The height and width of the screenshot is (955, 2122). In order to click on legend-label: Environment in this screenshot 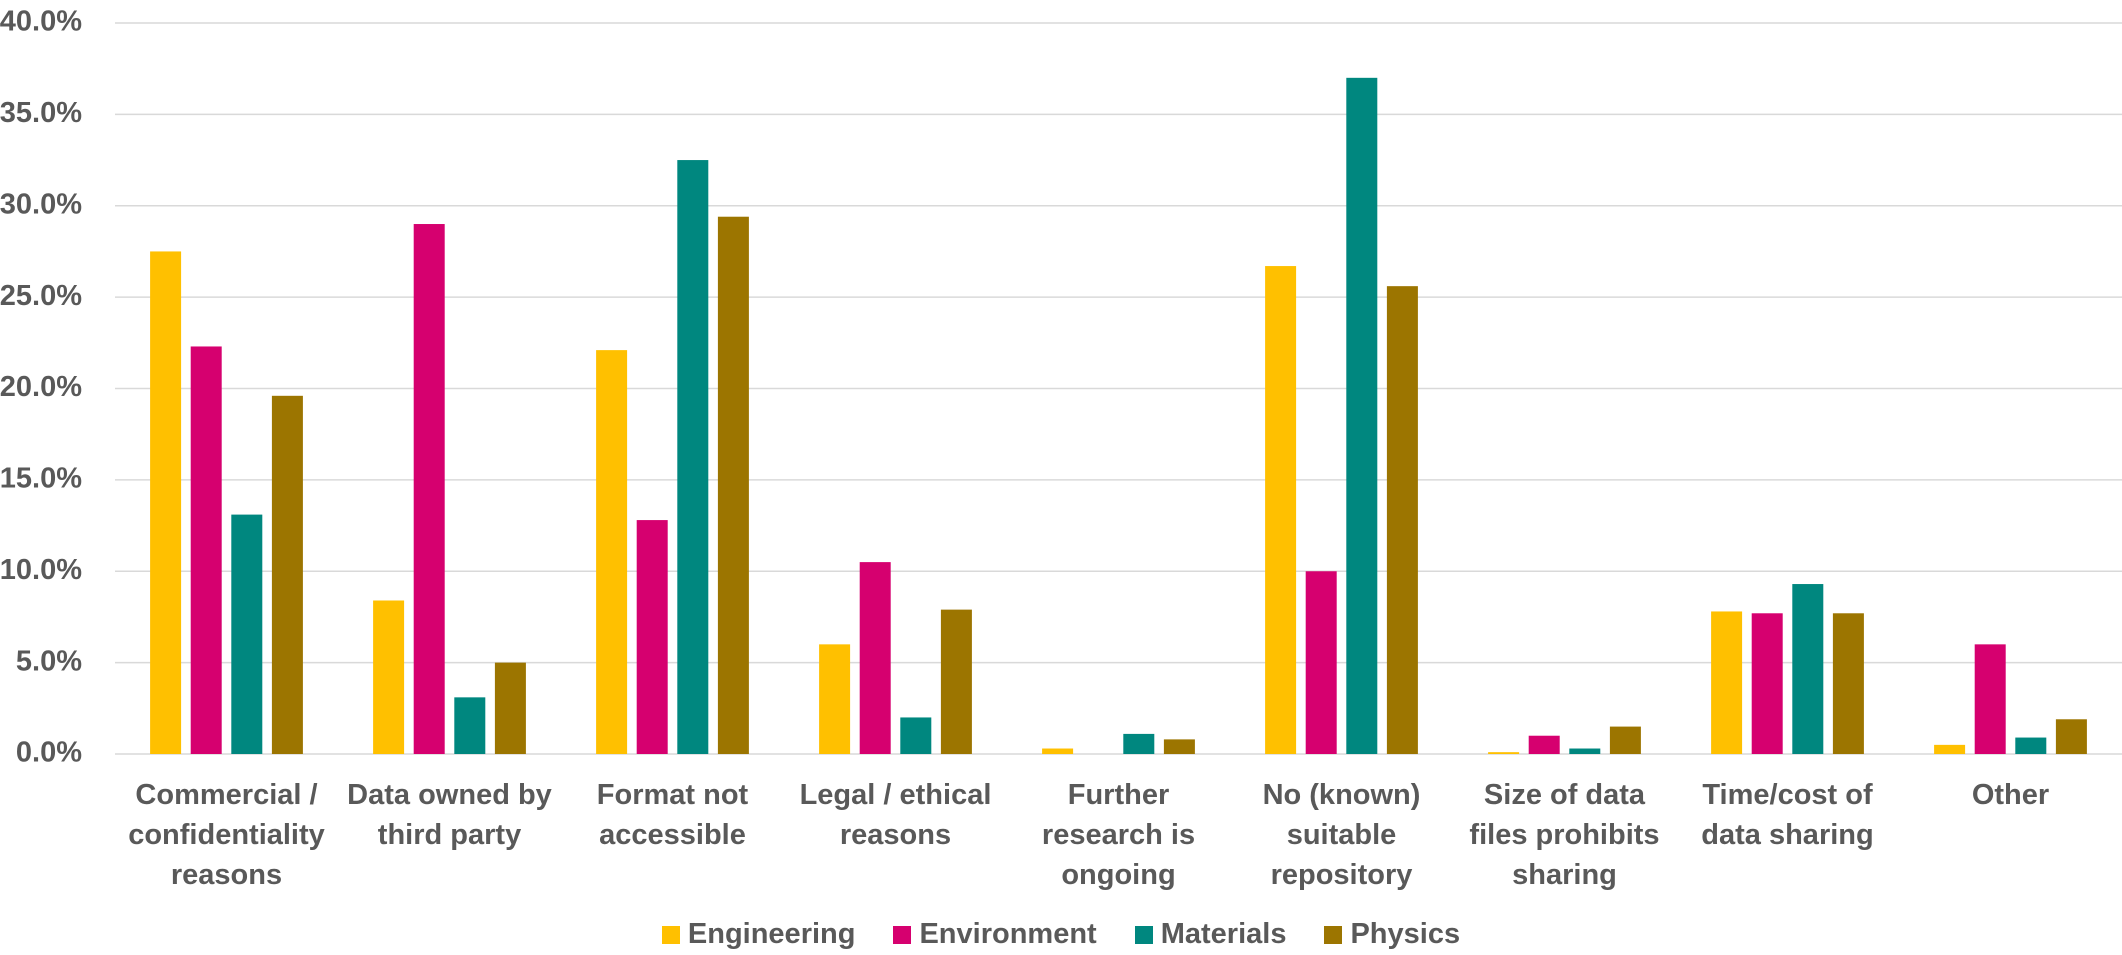, I will do `click(1008, 934)`.